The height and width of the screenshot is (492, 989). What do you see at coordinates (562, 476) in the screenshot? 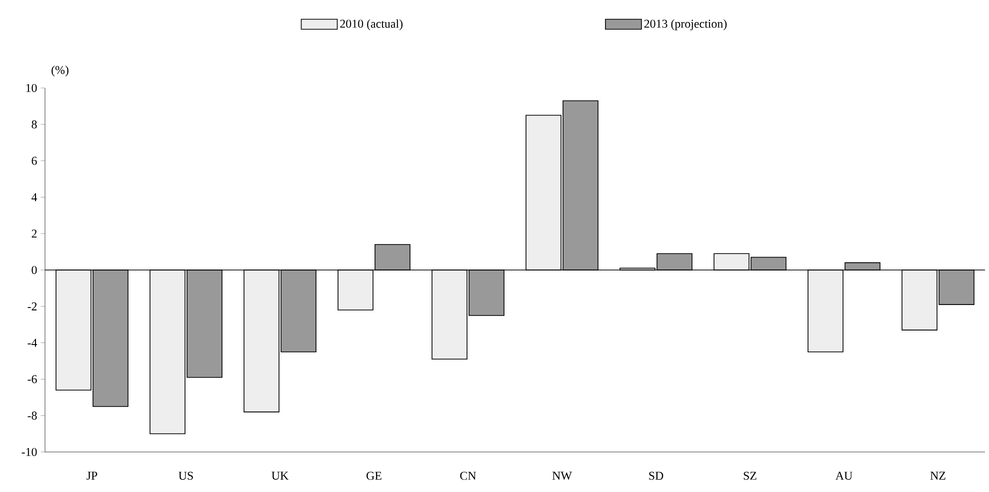
I see `x-tick-label: NW` at bounding box center [562, 476].